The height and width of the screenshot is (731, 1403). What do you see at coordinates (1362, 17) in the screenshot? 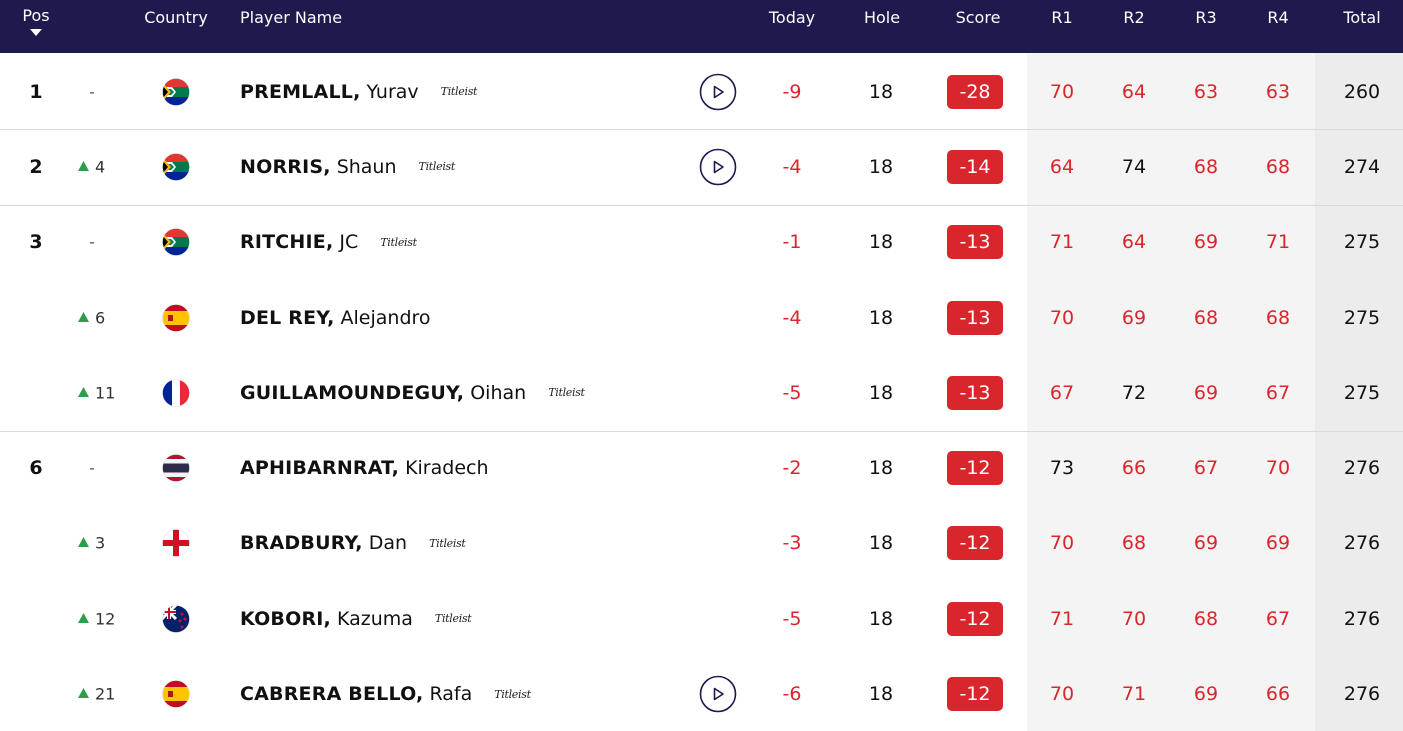
I see `col-total: Total` at bounding box center [1362, 17].